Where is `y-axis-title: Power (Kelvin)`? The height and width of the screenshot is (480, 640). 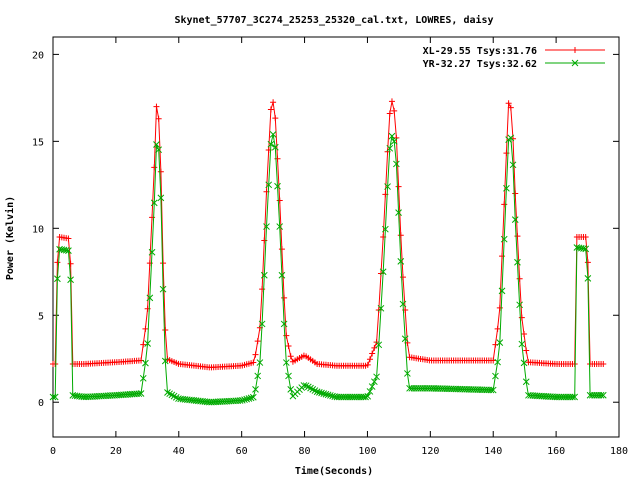
y-axis-title: Power (Kelvin) is located at coordinates (10, 238).